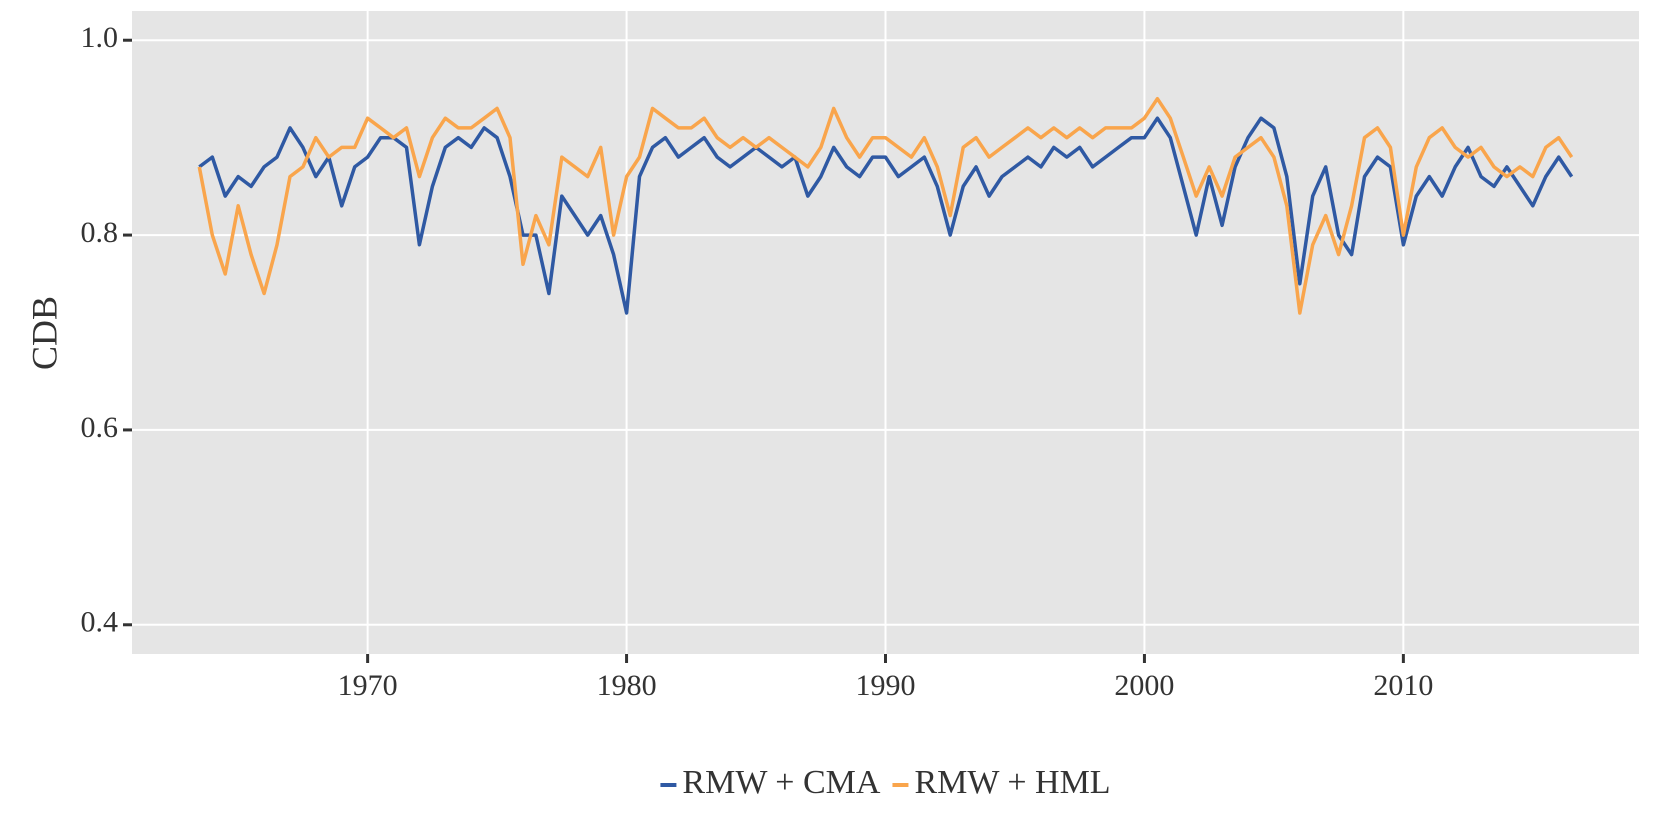 The height and width of the screenshot is (826, 1653). I want to click on y-axis-label: CDB, so click(44, 333).